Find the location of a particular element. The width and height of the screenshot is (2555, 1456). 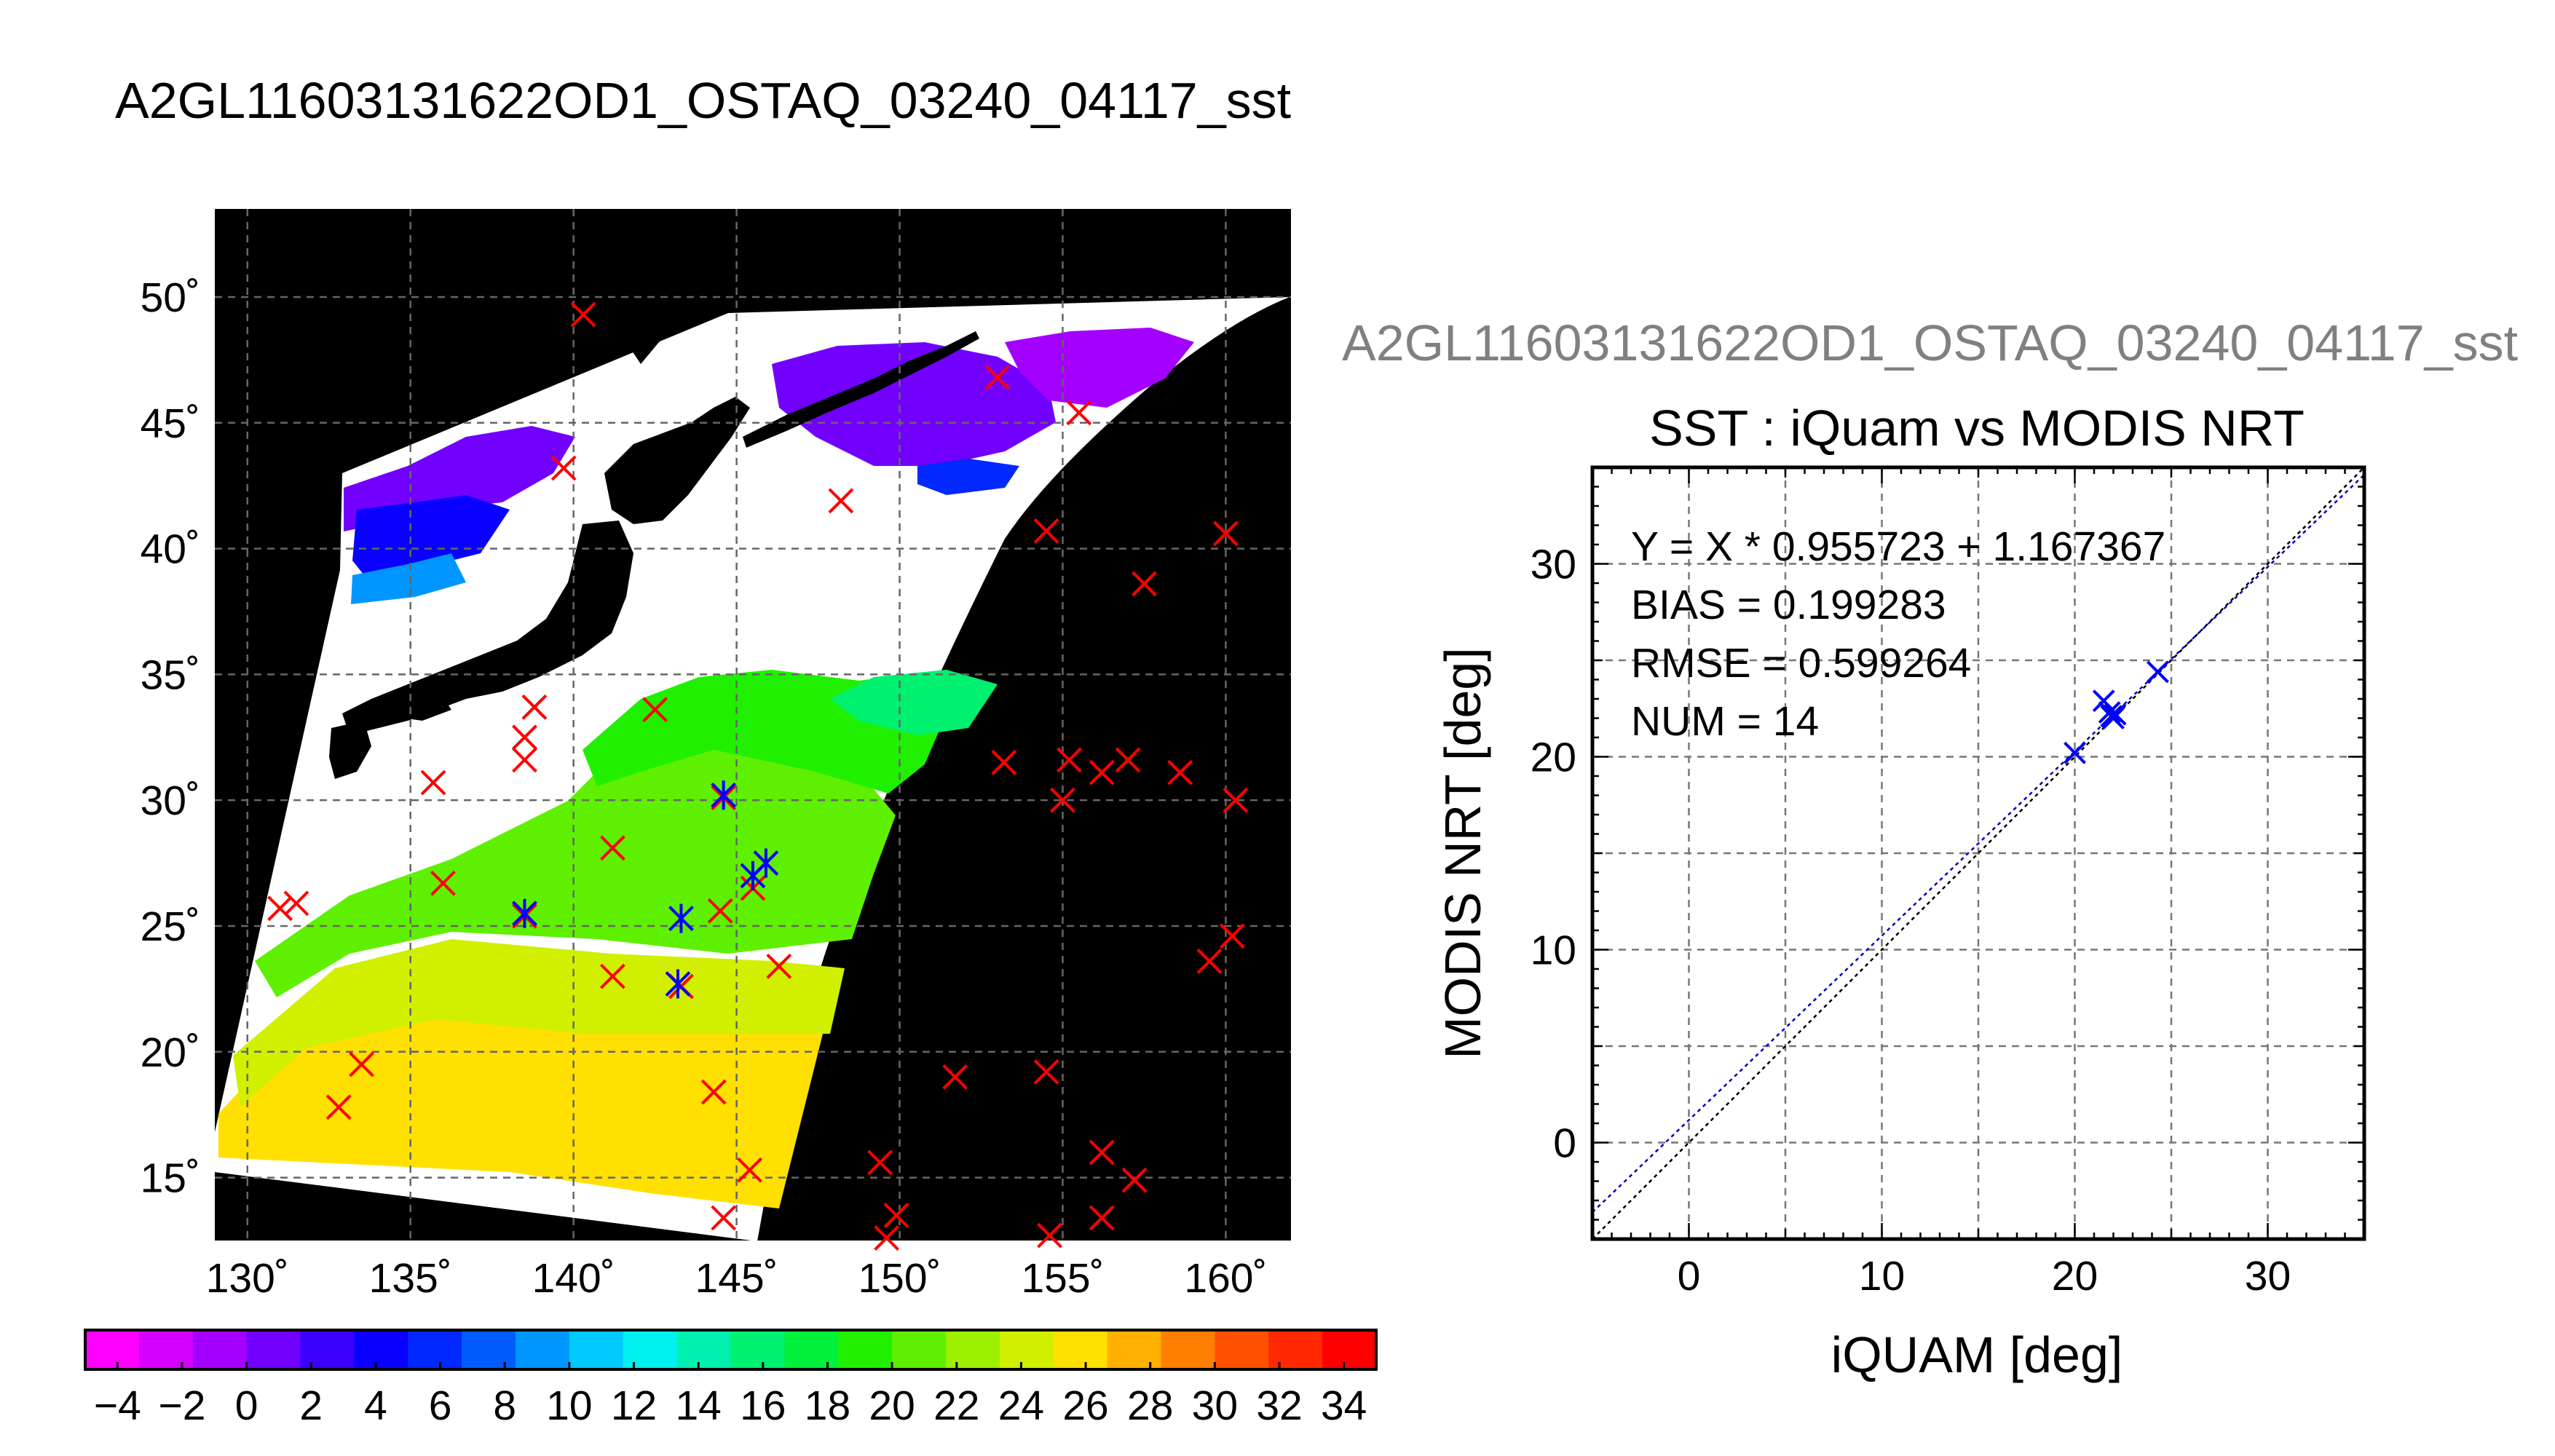

colorbar-label: 18 is located at coordinates (827, 1405).